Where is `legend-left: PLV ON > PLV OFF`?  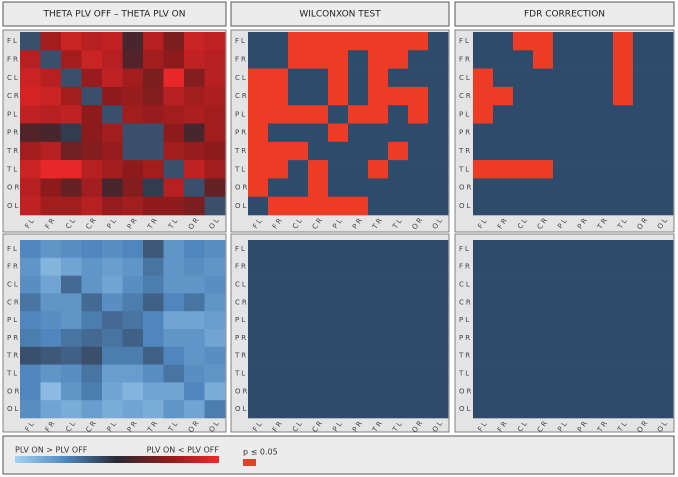 legend-left: PLV ON > PLV OFF is located at coordinates (51, 450).